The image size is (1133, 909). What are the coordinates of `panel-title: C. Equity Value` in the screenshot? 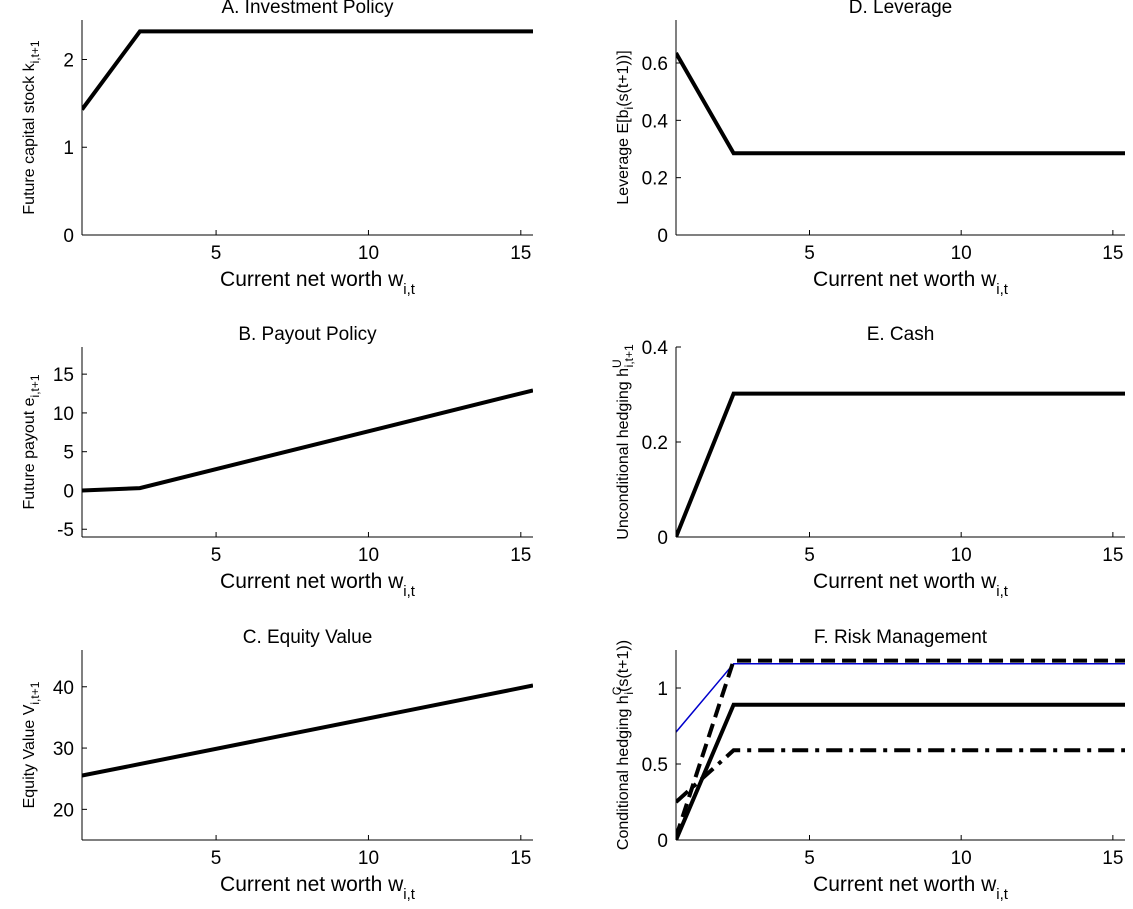 It's located at (308, 637).